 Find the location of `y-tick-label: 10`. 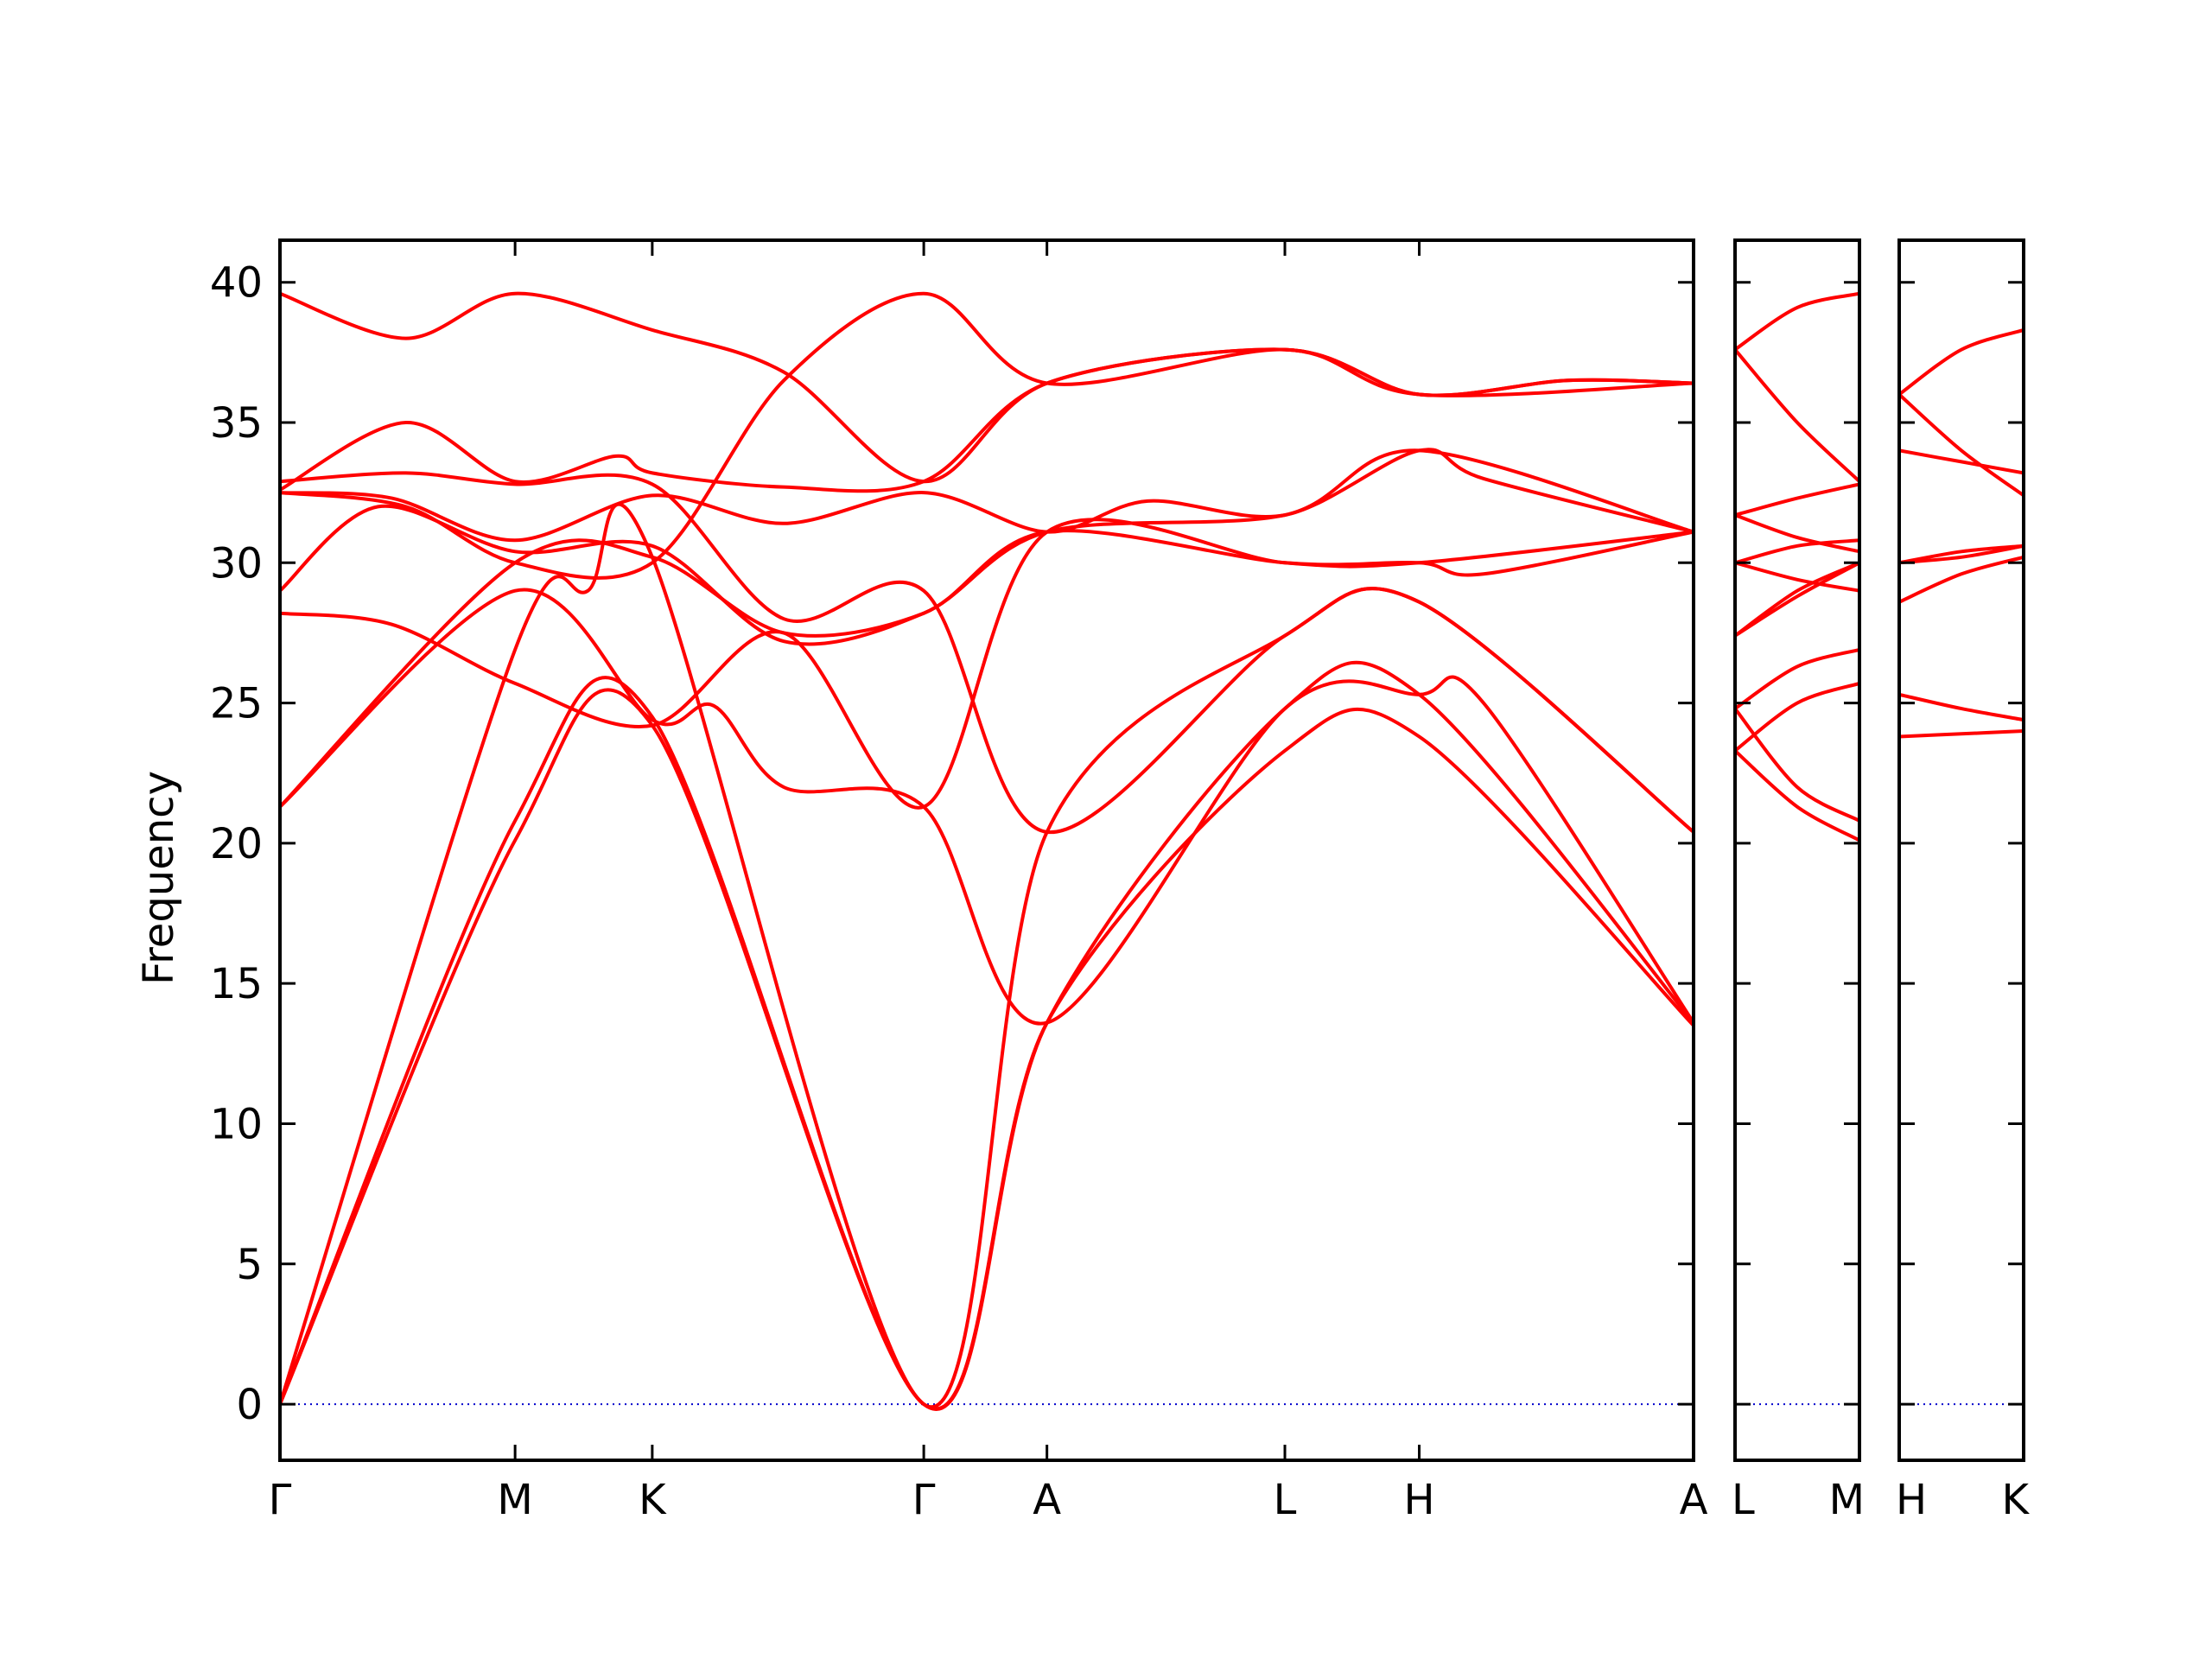

y-tick-label: 10 is located at coordinates (236, 1124).